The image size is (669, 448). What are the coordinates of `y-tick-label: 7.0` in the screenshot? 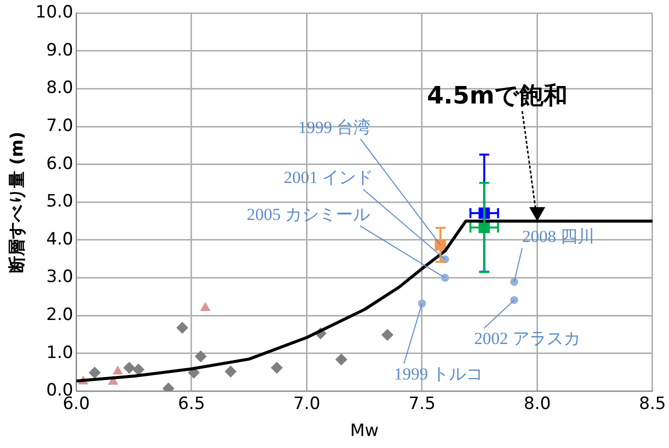 It's located at (60, 126).